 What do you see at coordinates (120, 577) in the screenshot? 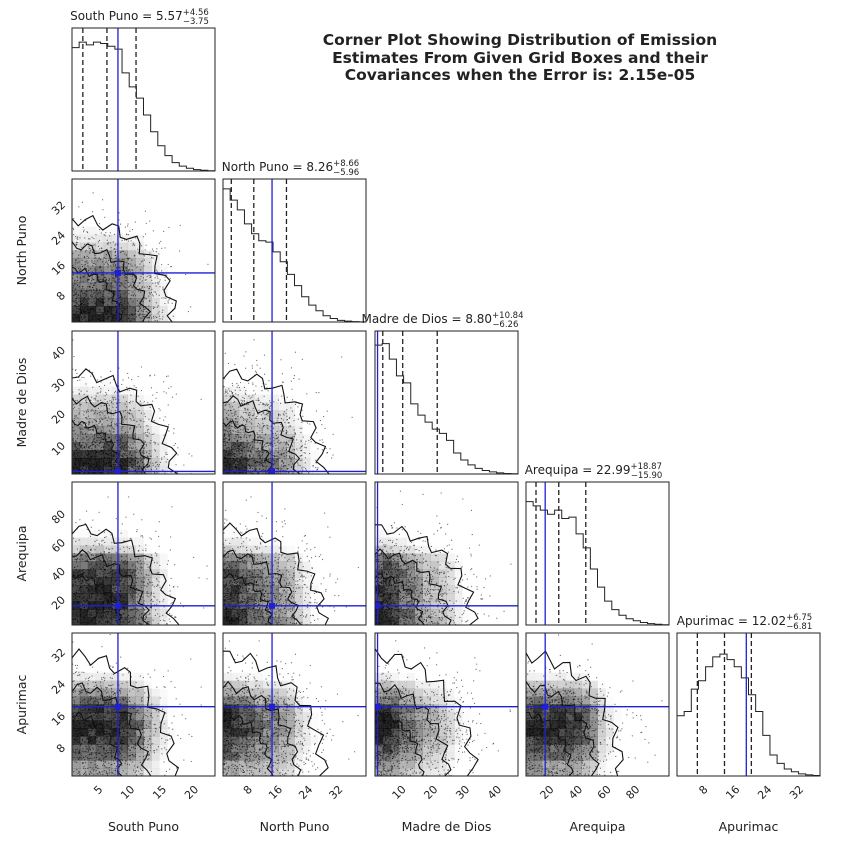
I see `density-grid-south-puno-vs-arequipa` at bounding box center [120, 577].